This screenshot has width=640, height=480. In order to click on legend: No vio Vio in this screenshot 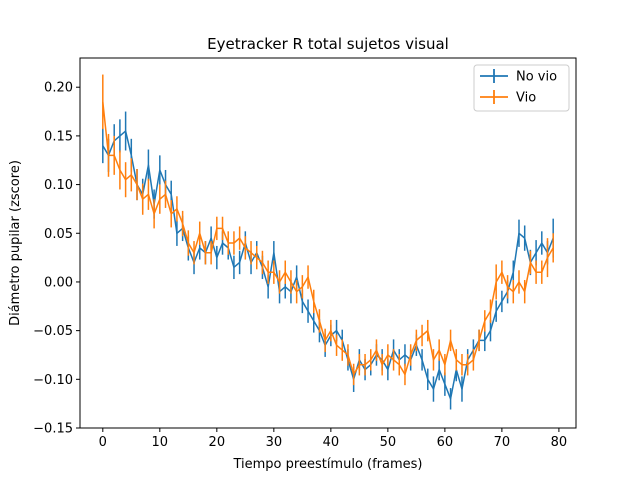, I will do `click(521, 88)`.